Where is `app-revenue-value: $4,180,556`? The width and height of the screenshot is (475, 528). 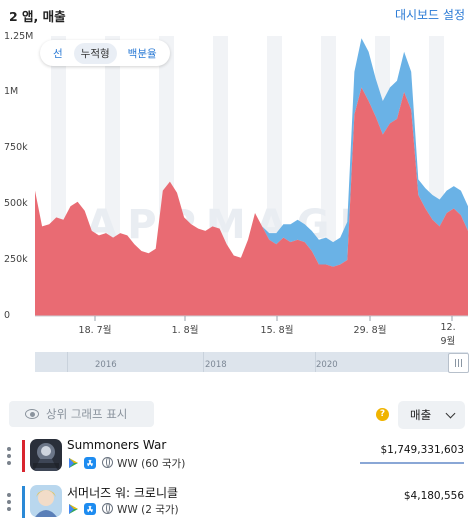
app-revenue-value: $4,180,556 is located at coordinates (433, 496).